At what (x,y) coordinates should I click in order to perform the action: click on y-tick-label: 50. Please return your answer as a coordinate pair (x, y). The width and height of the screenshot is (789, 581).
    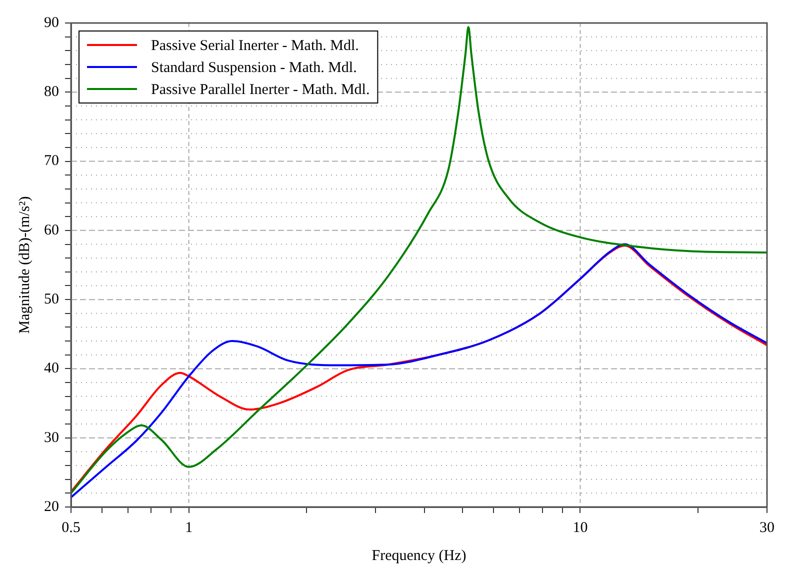
    Looking at the image, I should click on (51, 300).